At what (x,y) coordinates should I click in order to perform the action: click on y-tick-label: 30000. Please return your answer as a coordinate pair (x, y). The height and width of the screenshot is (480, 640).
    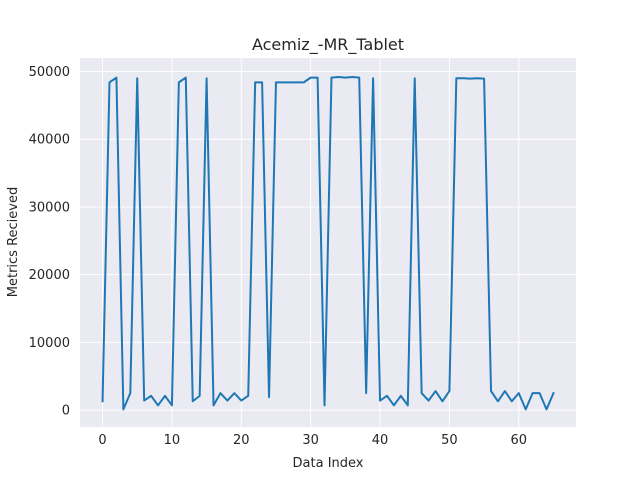
    Looking at the image, I should click on (49, 207).